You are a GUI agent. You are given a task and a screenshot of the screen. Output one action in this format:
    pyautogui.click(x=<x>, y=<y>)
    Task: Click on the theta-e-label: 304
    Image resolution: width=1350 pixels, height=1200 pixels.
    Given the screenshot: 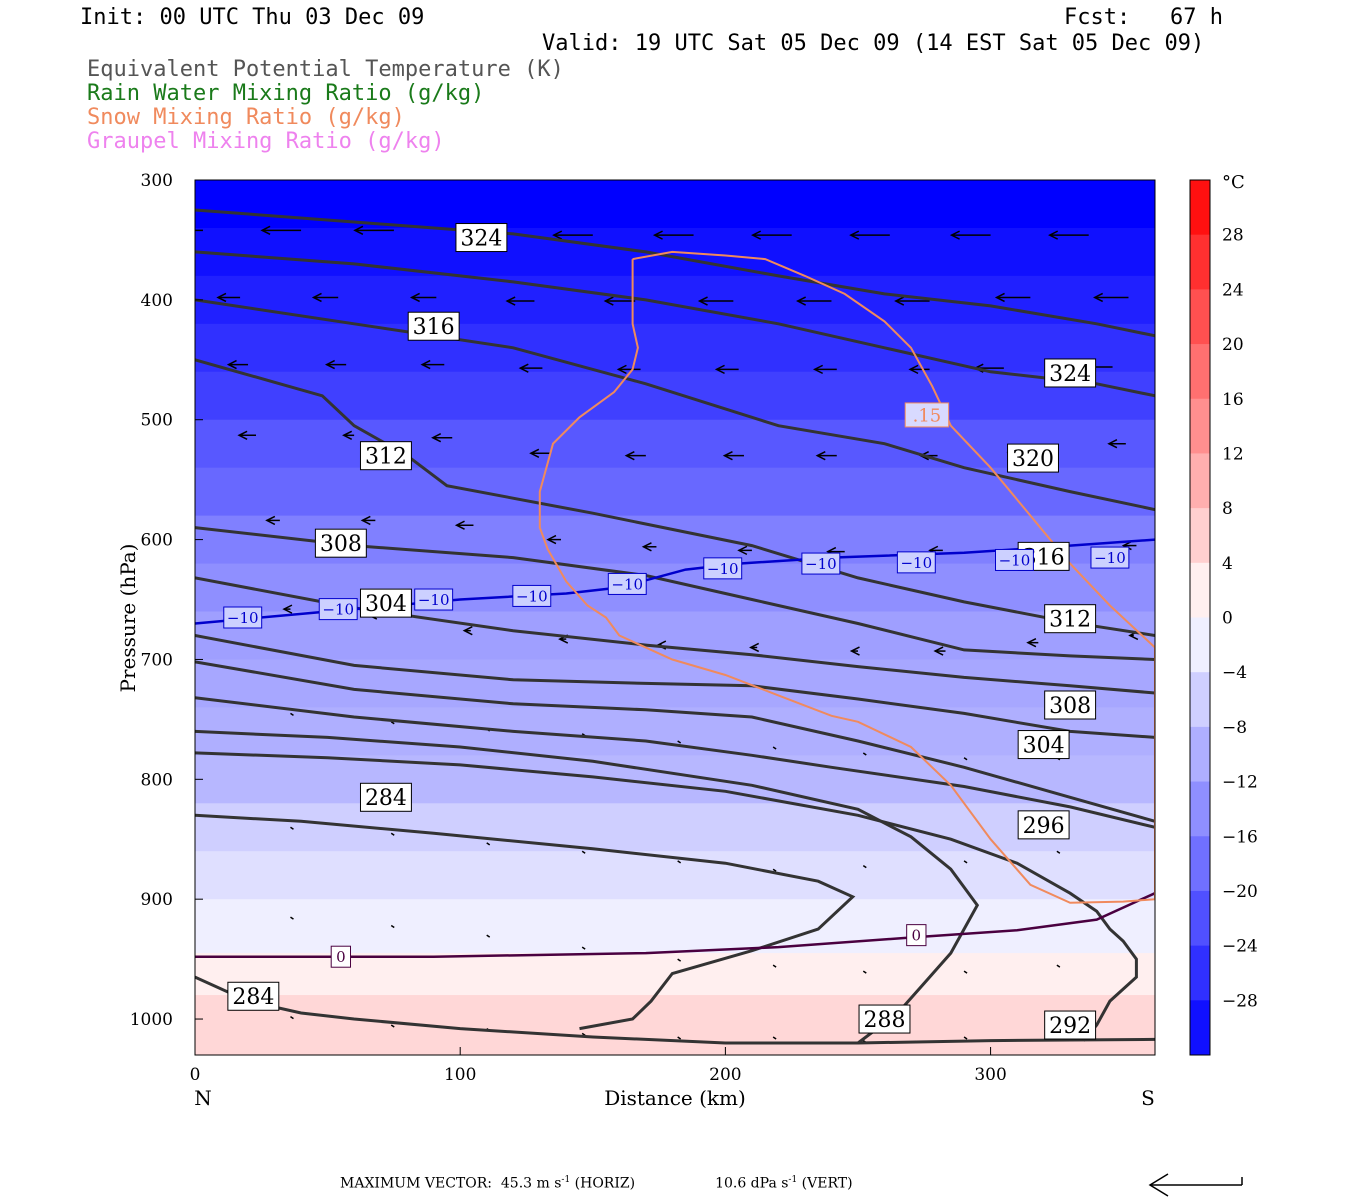 What is the action you would take?
    pyautogui.click(x=1043, y=745)
    